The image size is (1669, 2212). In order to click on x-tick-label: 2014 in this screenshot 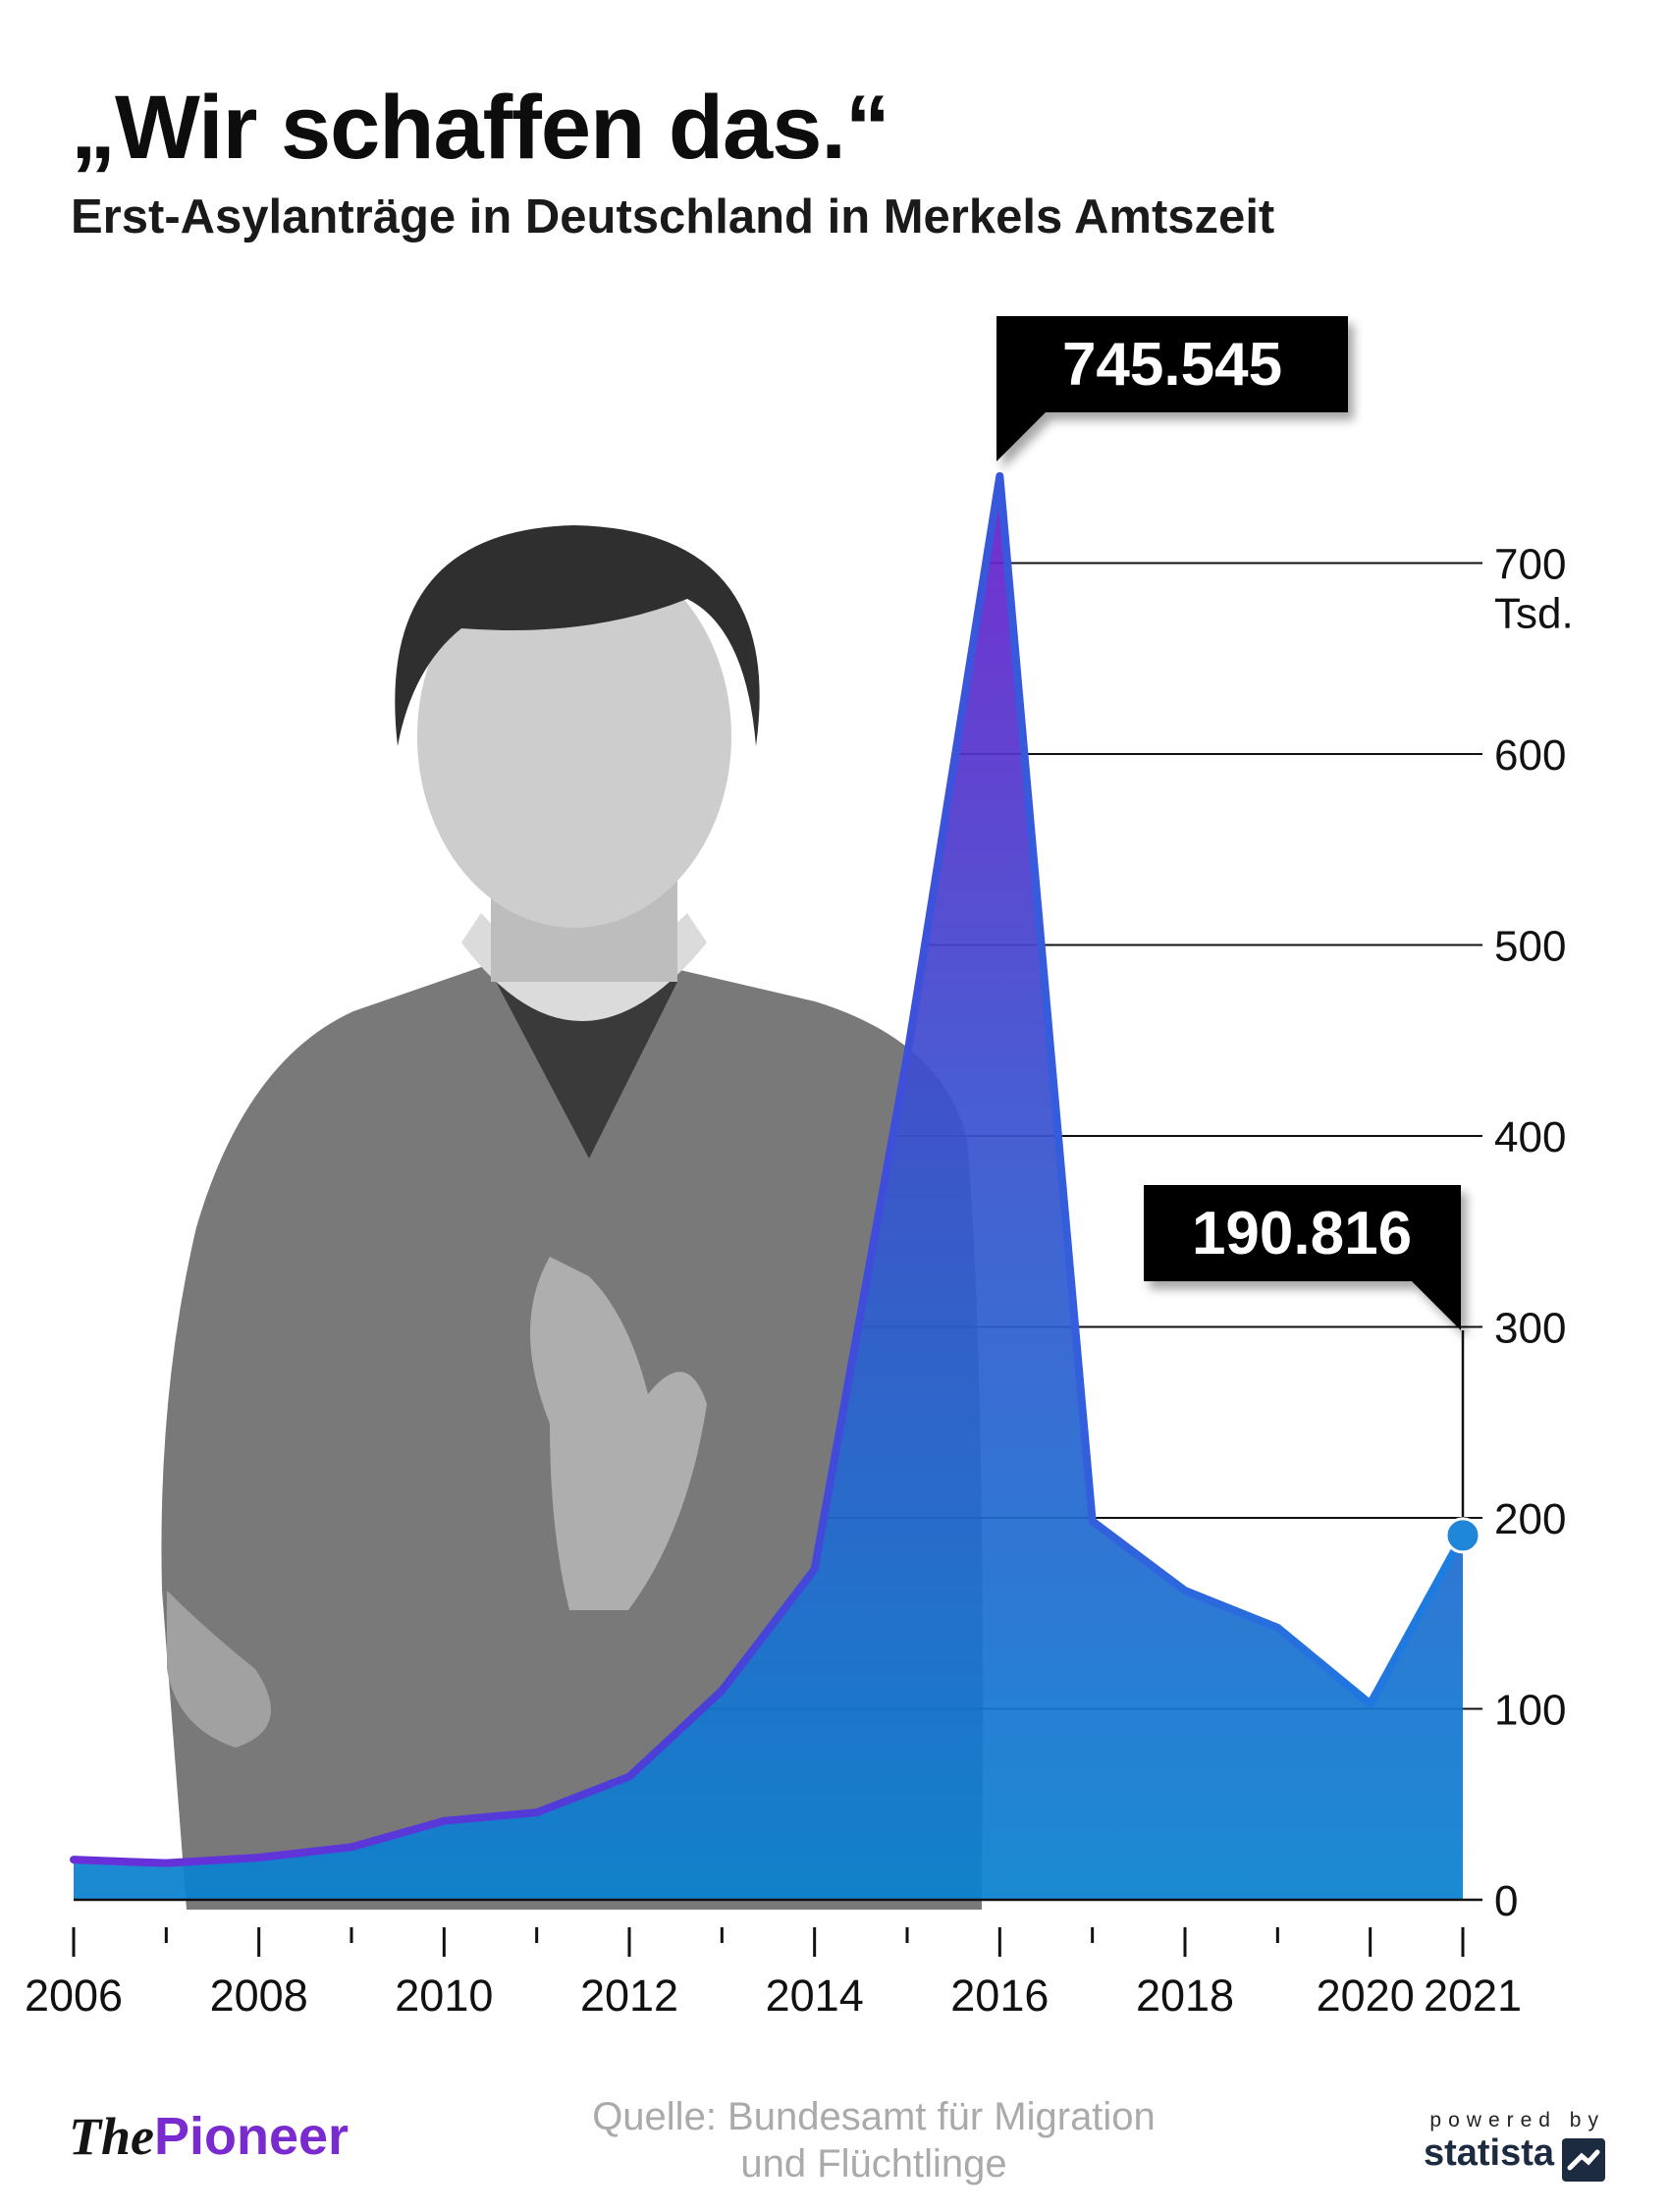, I will do `click(815, 1995)`.